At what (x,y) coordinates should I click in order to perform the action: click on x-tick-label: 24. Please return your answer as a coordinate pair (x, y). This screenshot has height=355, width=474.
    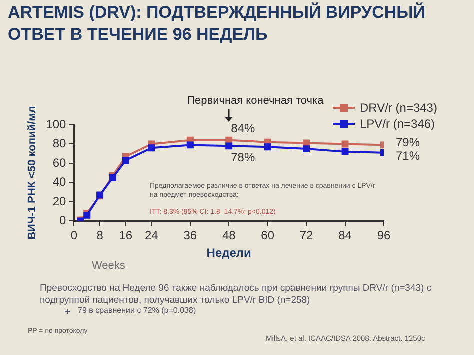
    Looking at the image, I should click on (151, 235).